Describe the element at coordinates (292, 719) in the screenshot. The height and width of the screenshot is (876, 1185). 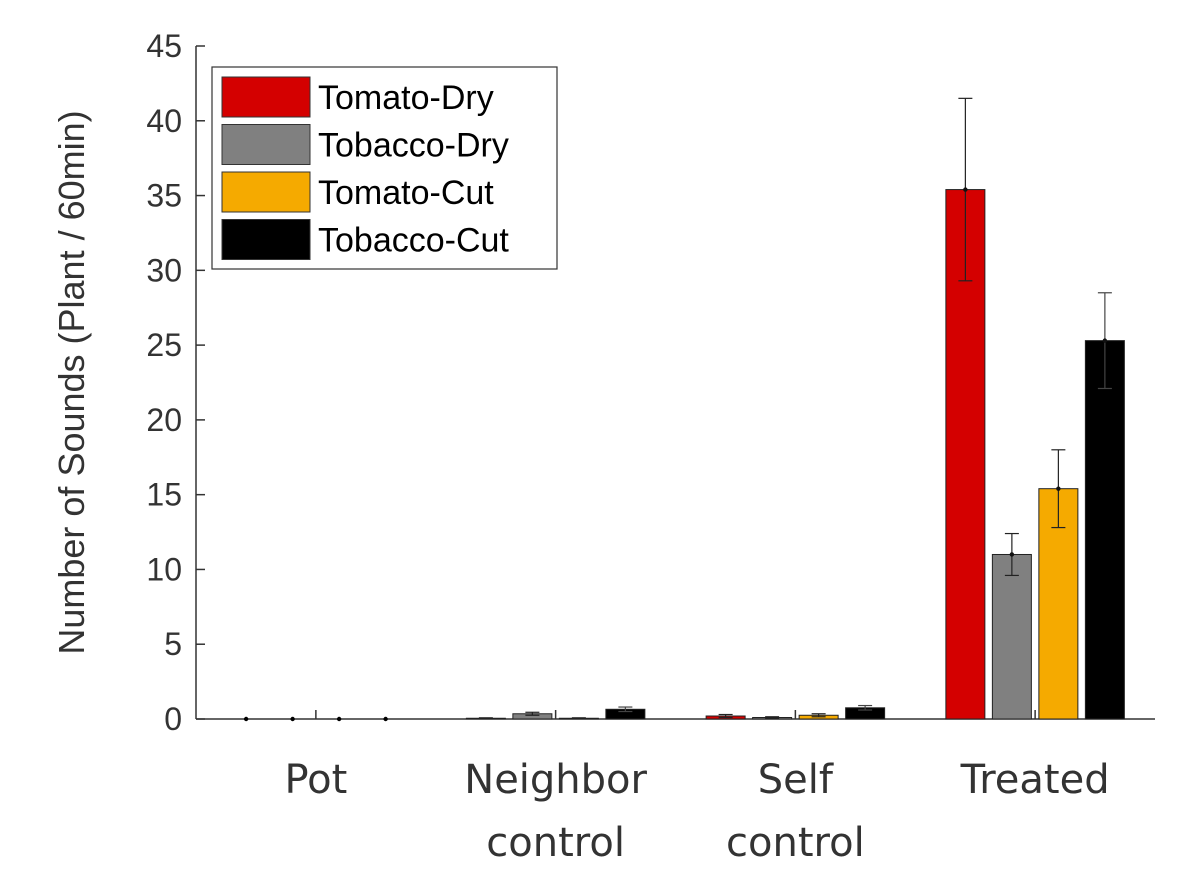
I see `bar-tobacco-dry-pot` at that location.